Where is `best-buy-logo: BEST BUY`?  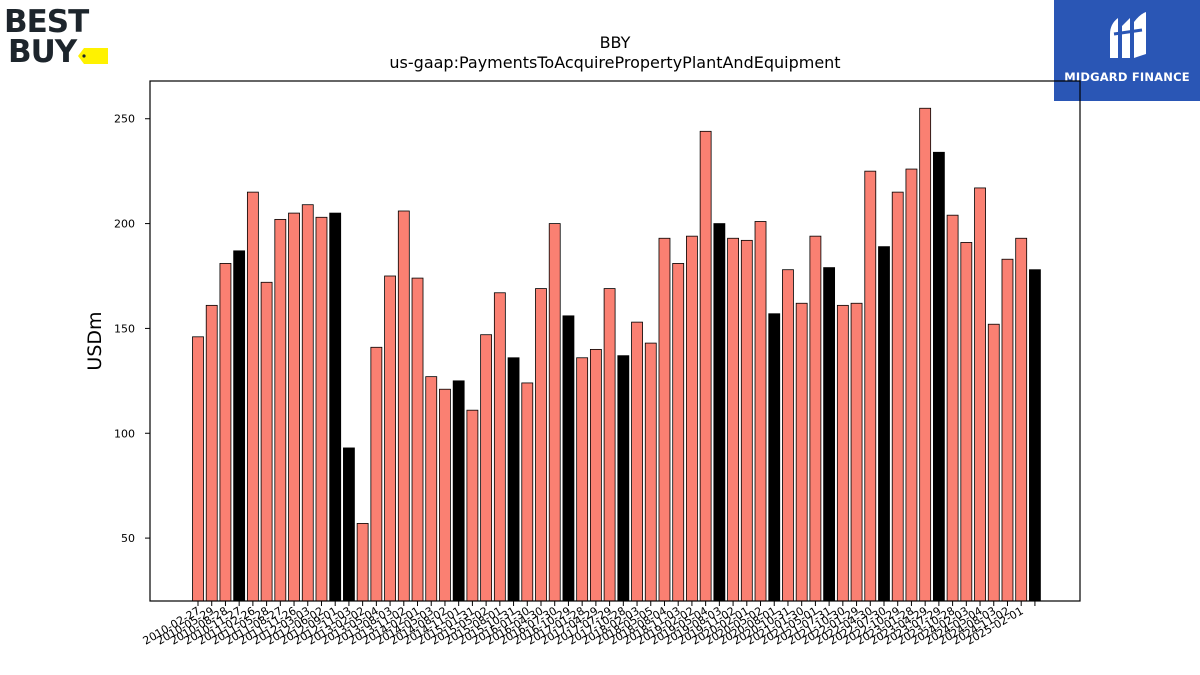 best-buy-logo: BEST BUY is located at coordinates (56, 36).